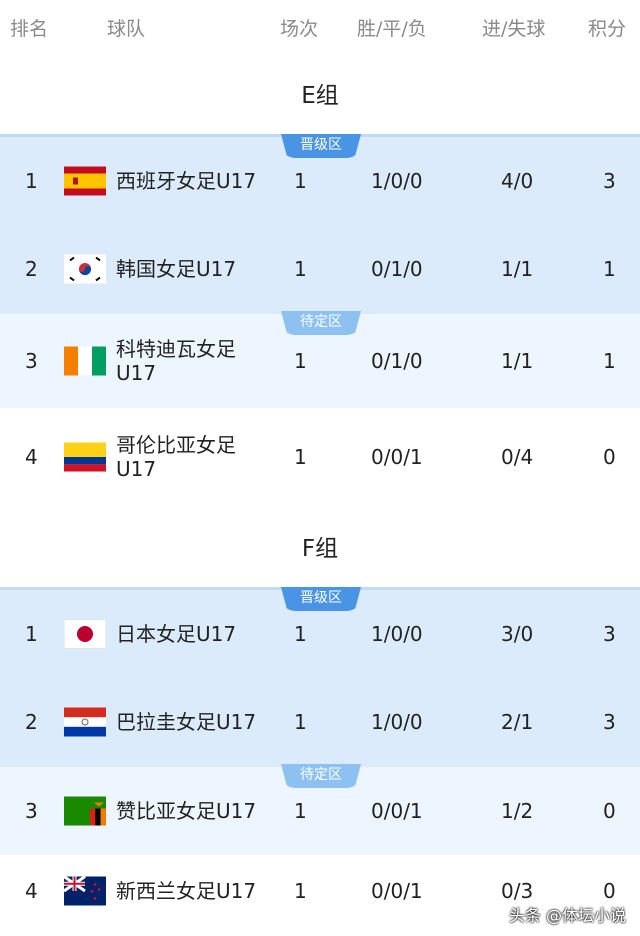 This screenshot has width=640, height=936. Describe the element at coordinates (176, 361) in the screenshot. I see `team-name: 科特迪瓦女足U17` at that location.